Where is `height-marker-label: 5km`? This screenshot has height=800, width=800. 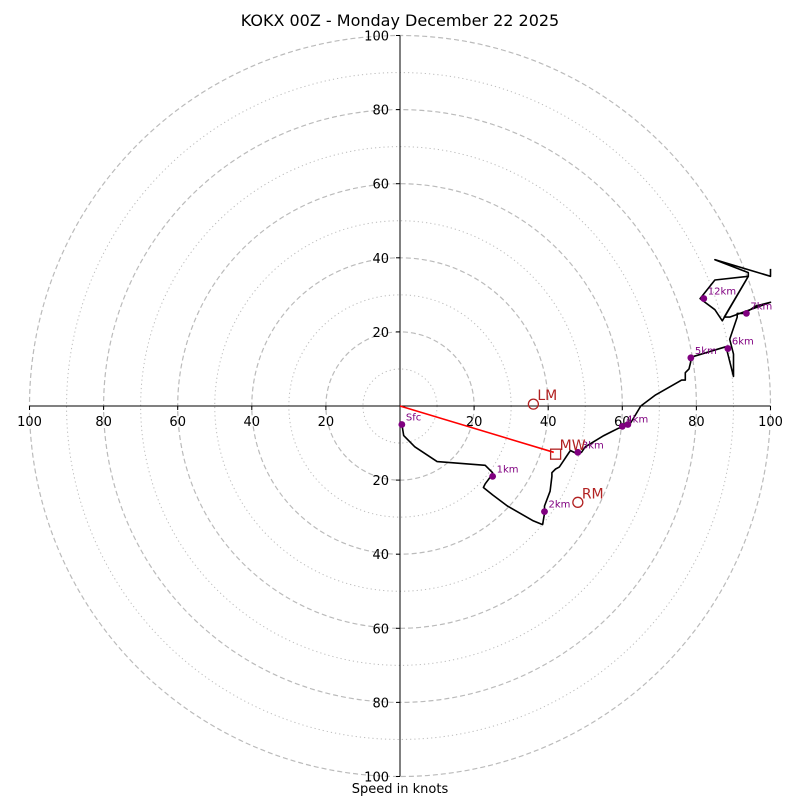 height-marker-label: 5km is located at coordinates (706, 351).